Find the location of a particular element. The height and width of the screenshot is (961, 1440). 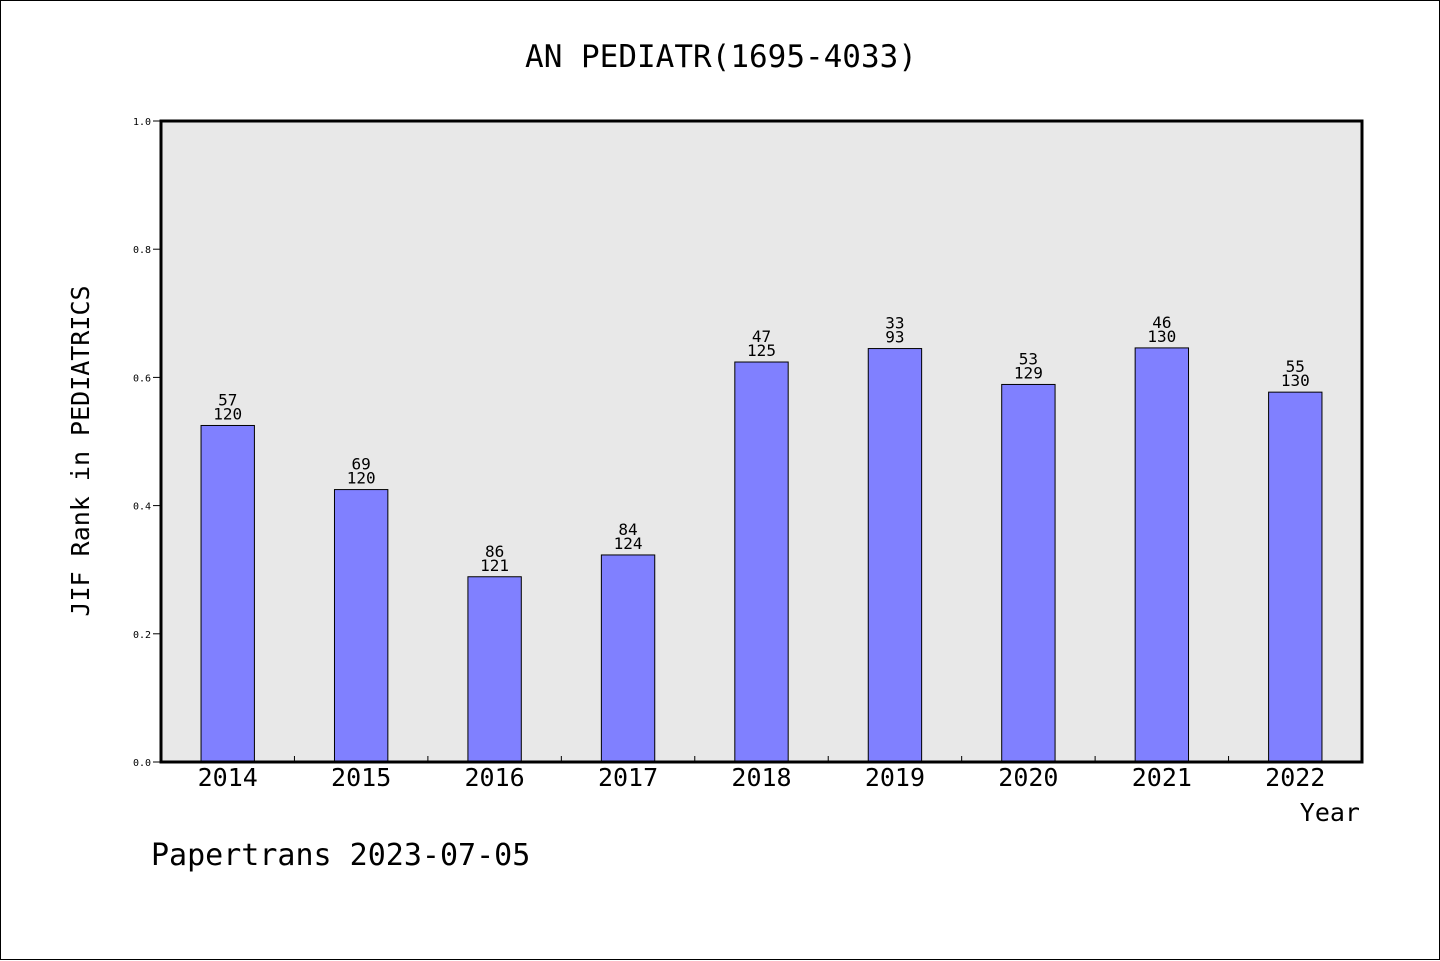

bar-2020 is located at coordinates (1028, 573).